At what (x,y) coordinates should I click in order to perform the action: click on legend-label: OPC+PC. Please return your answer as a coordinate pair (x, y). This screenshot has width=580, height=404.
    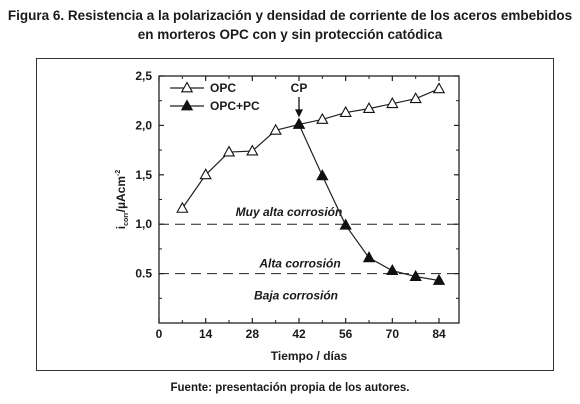
    Looking at the image, I should click on (235, 106).